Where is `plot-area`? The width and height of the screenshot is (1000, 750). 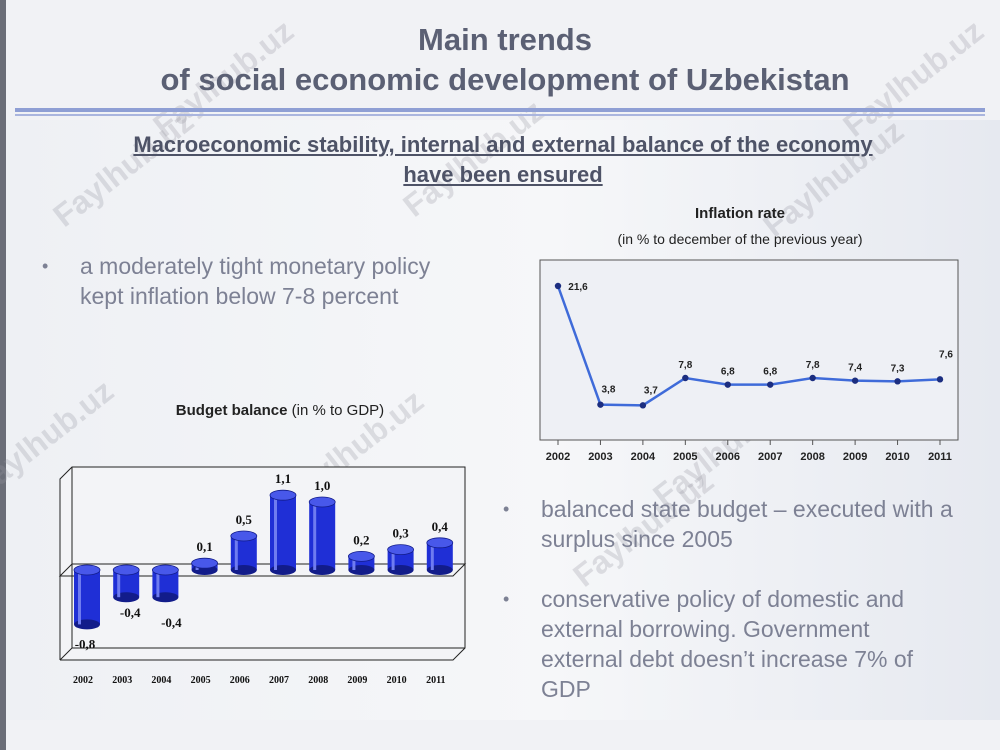 plot-area is located at coordinates (749, 350).